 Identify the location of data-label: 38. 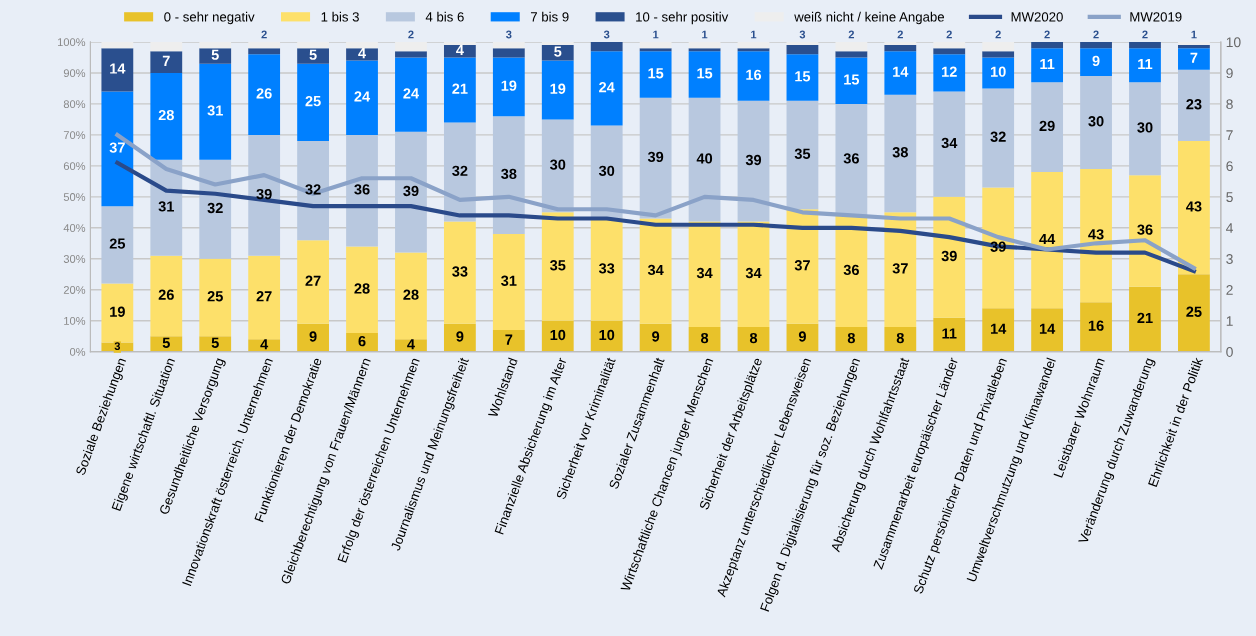
(509, 174).